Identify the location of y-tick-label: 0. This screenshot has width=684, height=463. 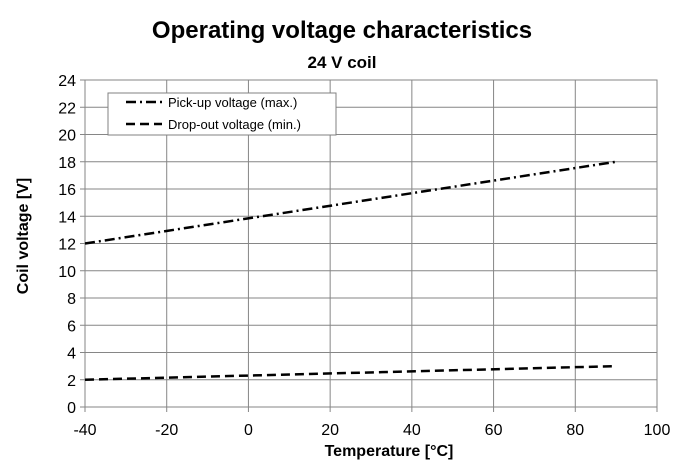
(71, 408).